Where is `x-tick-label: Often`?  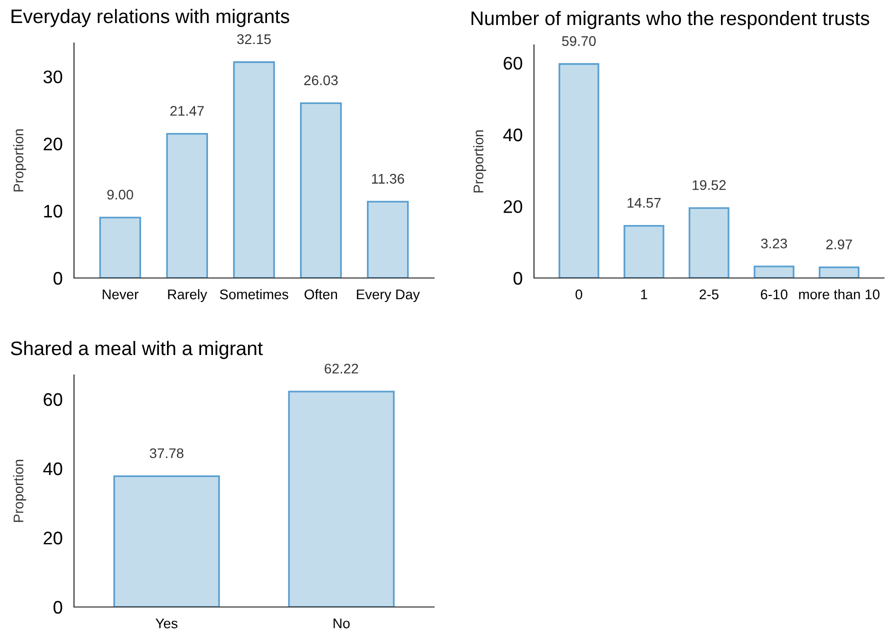
x-tick-label: Often is located at coordinates (320, 294).